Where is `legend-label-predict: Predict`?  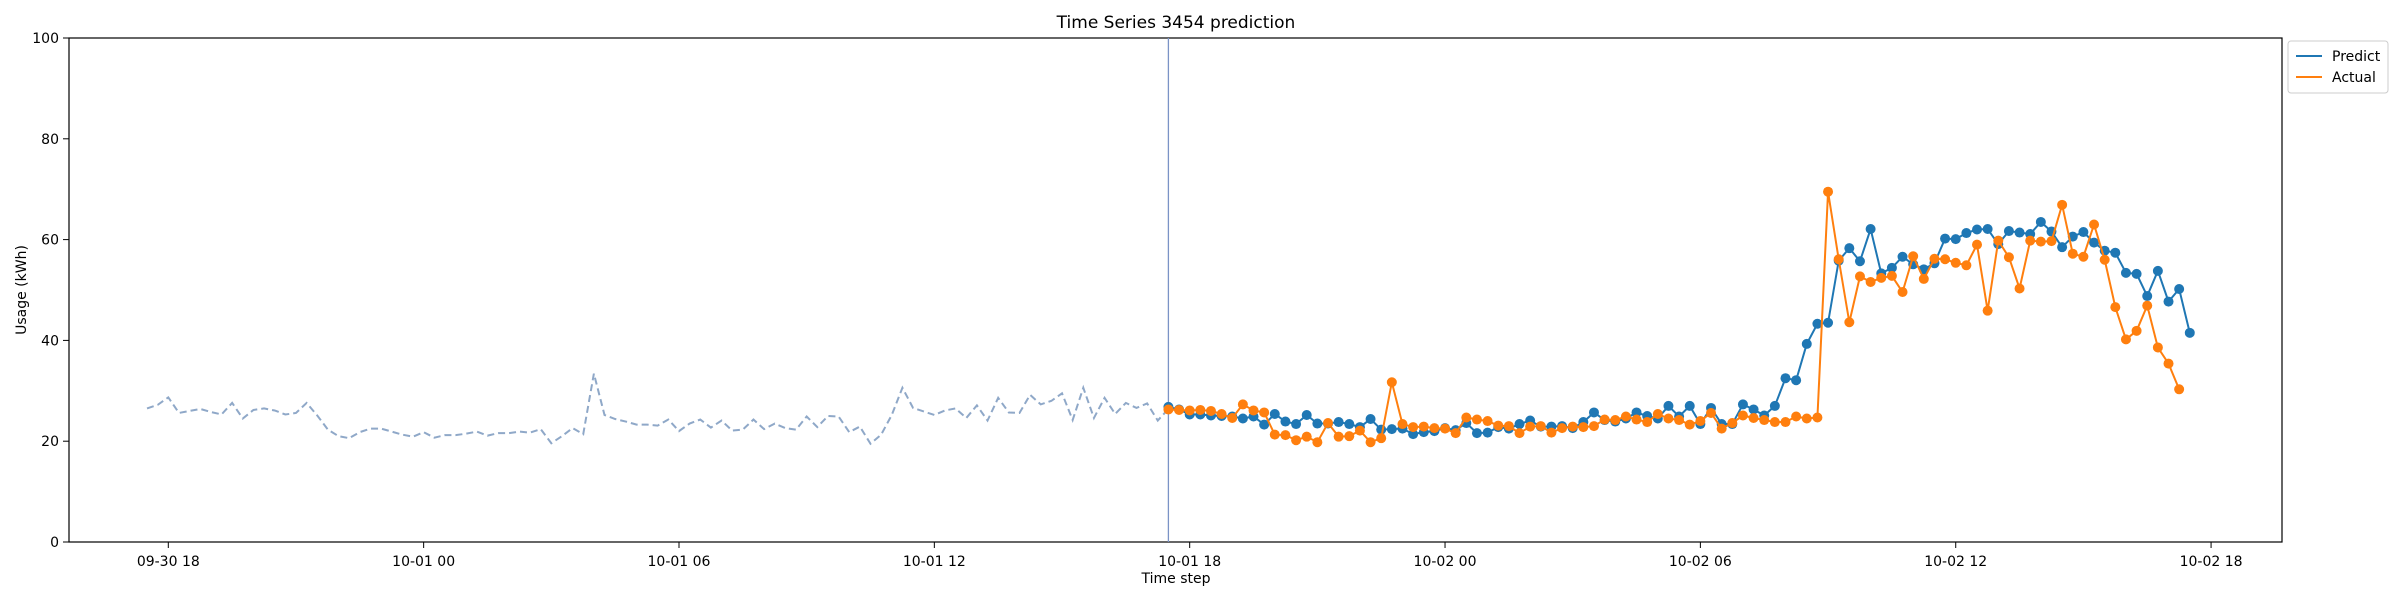
legend-label-predict: Predict is located at coordinates (2356, 57).